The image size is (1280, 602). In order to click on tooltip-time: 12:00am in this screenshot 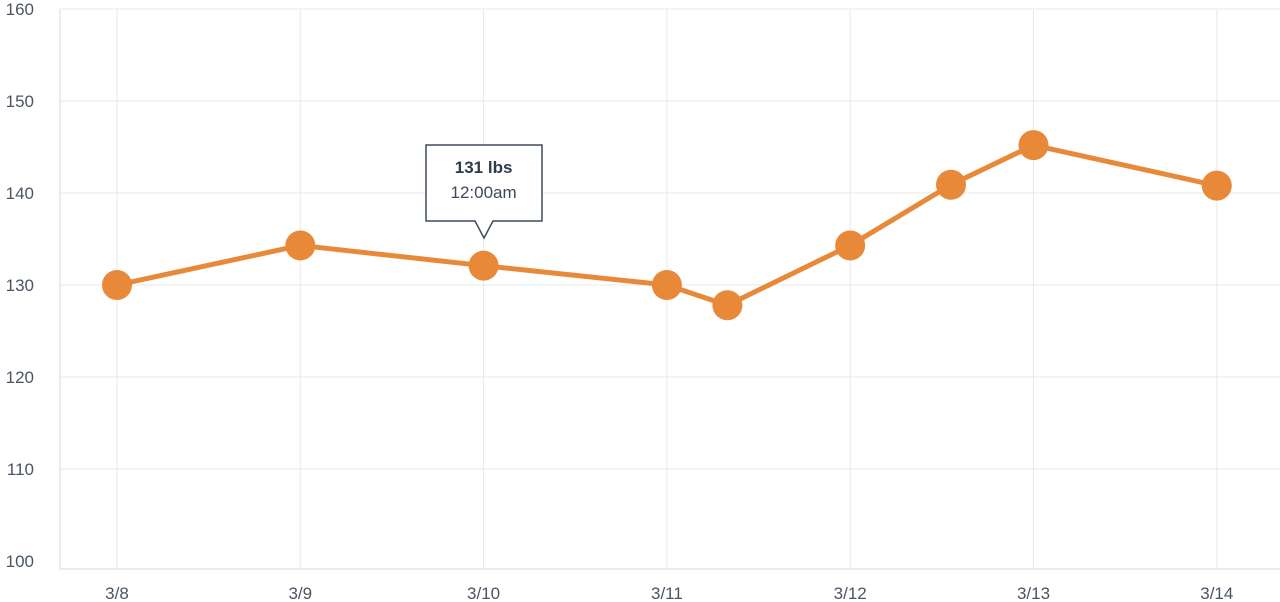, I will do `click(483, 192)`.